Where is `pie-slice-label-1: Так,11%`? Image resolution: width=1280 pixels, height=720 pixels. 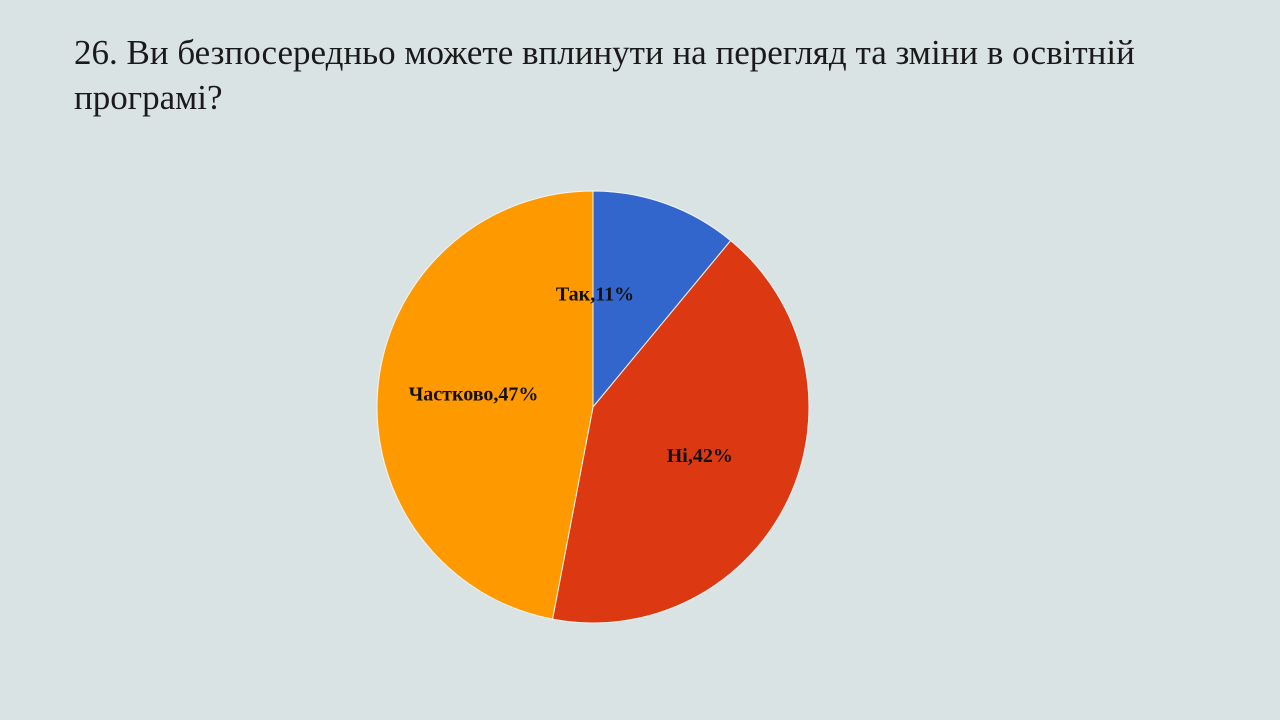
pie-slice-label-1: Так,11% is located at coordinates (595, 295).